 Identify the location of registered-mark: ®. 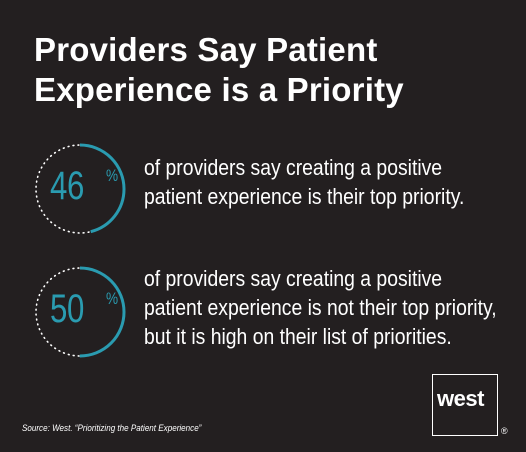
(504, 431).